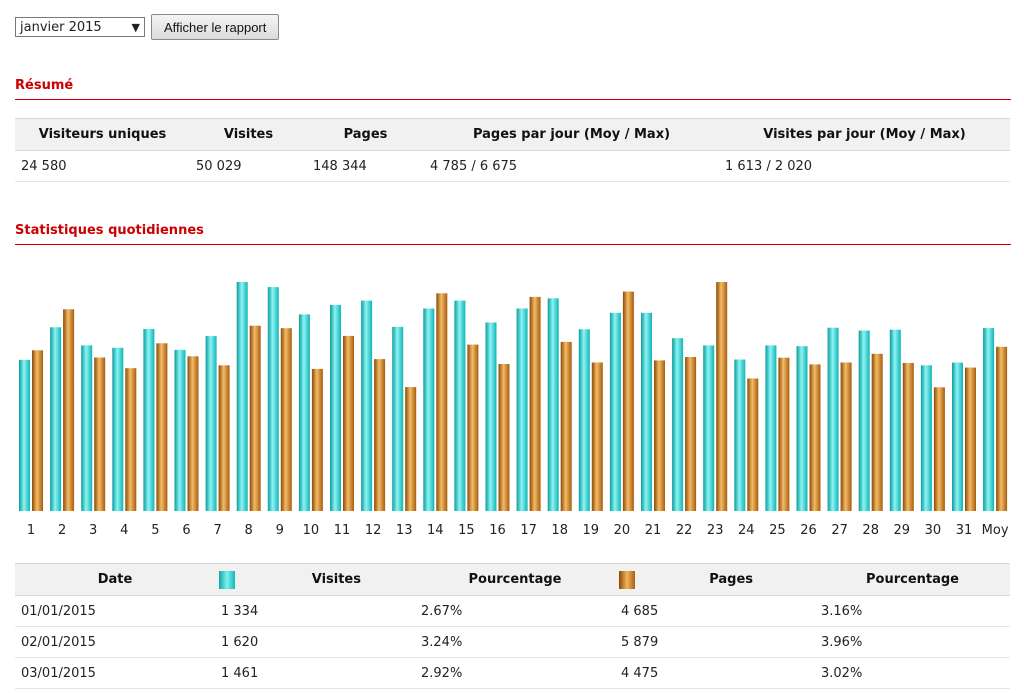 Image resolution: width=1024 pixels, height=693 pixels. Describe the element at coordinates (571, 134) in the screenshot. I see `col-pages-per-day: Pages par jour (Moy / Max)` at that location.